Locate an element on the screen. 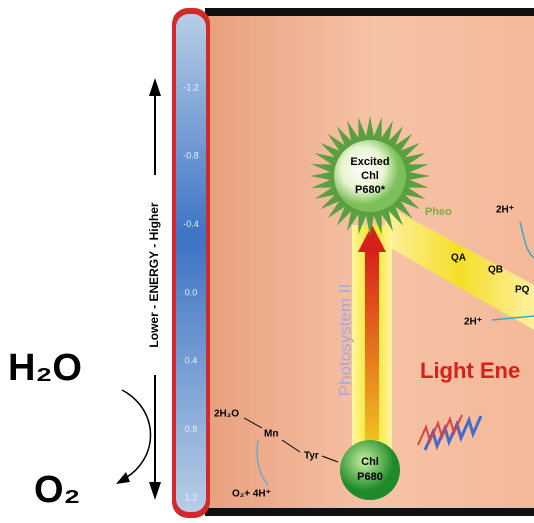 Image resolution: width=534 pixels, height=523 pixels. products-label: O₂+ 4H⁺ is located at coordinates (251, 494).